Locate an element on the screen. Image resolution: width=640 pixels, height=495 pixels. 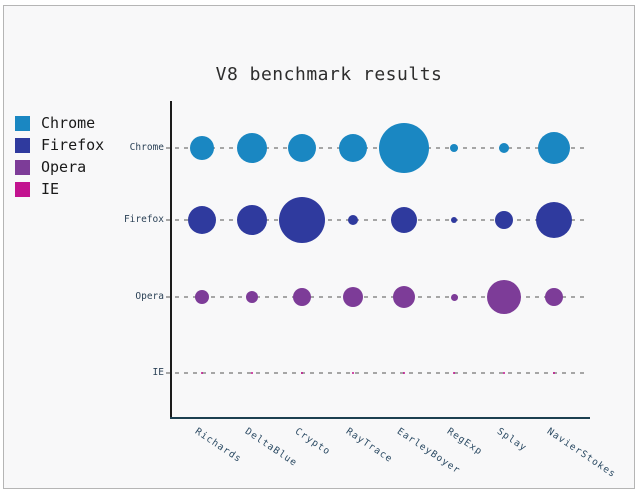
bubble-ie-navierstokes is located at coordinates (554, 373).